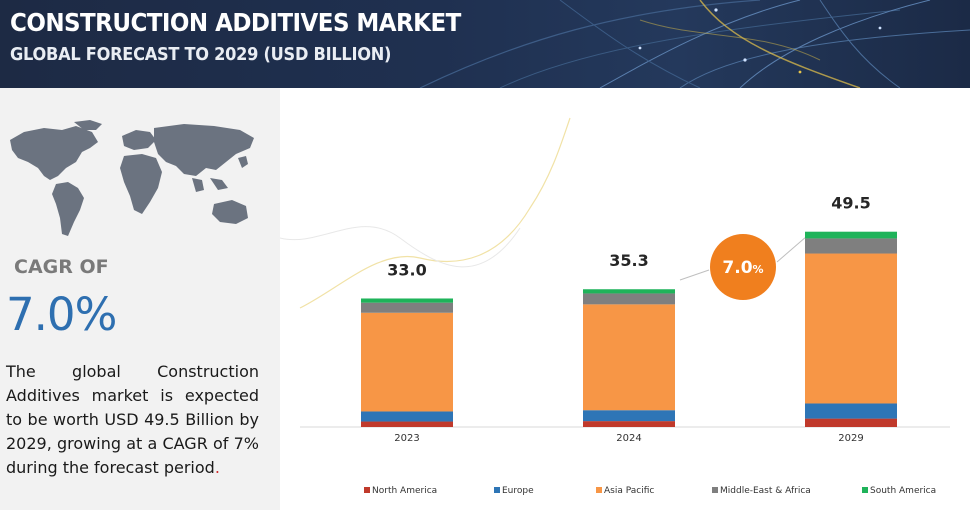  What do you see at coordinates (407, 307) in the screenshot?
I see `bar-2023-middle-east-africa` at bounding box center [407, 307].